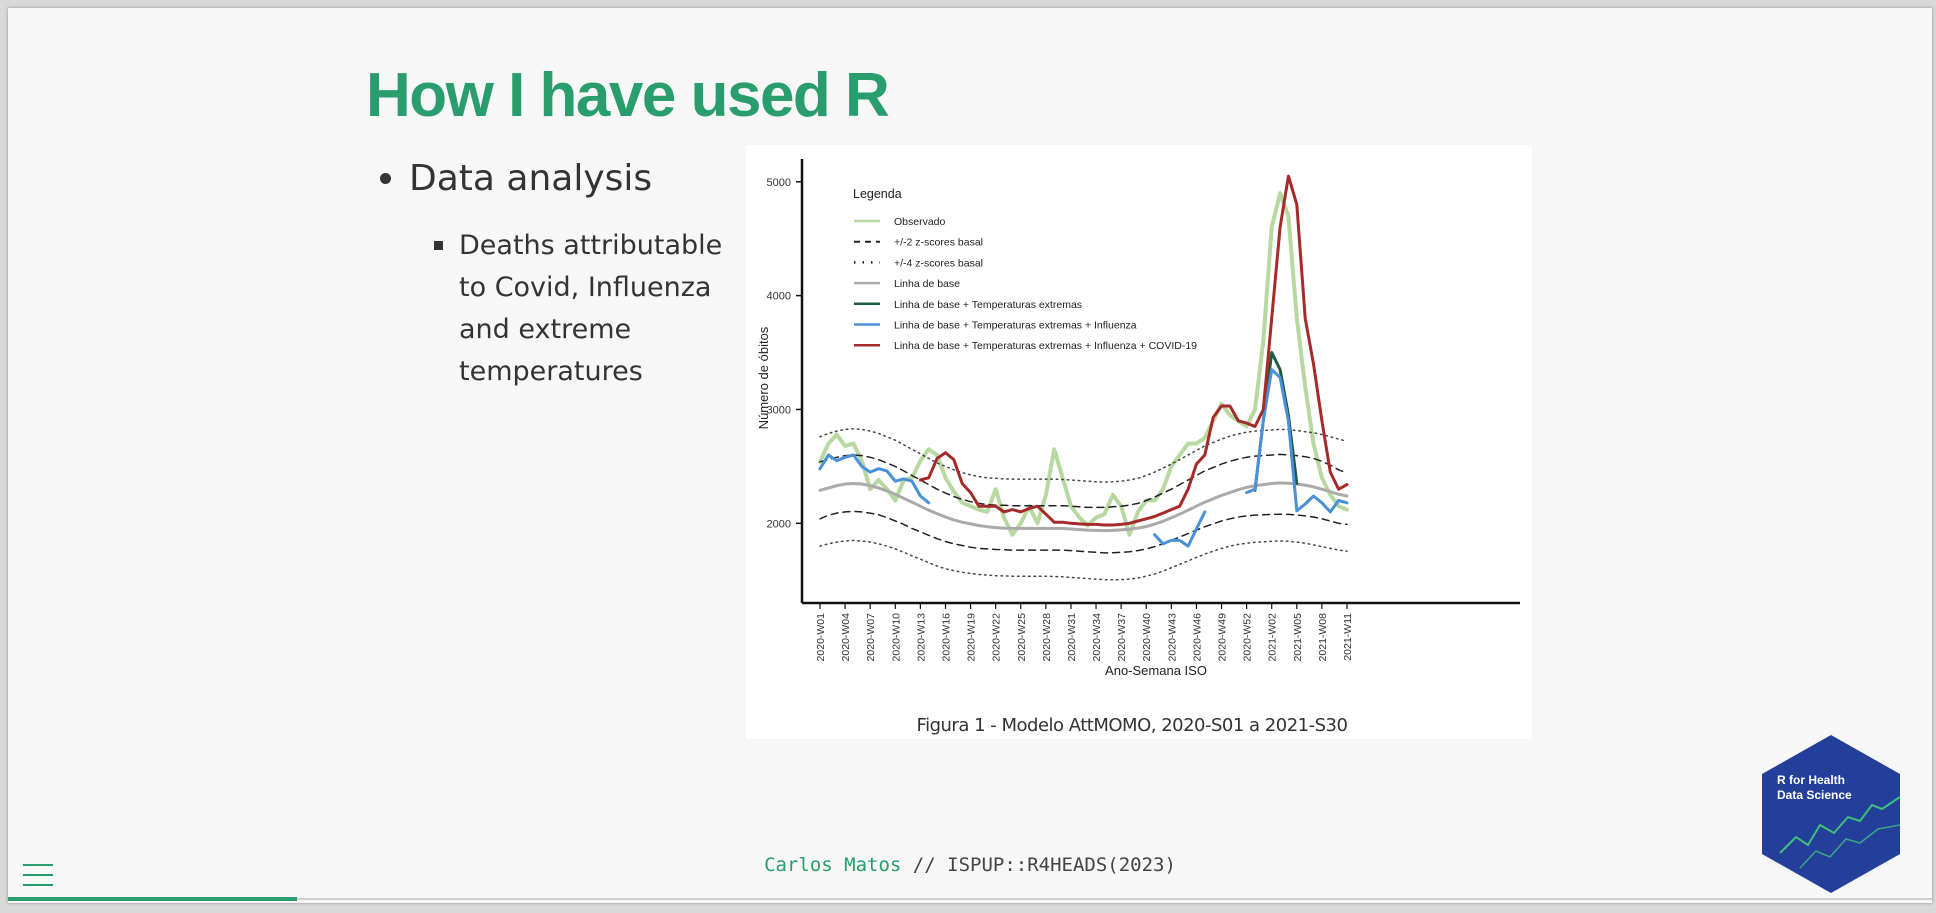 The height and width of the screenshot is (913, 1936). Describe the element at coordinates (1061, 865) in the screenshot. I see `footer-course: ISPUP::R4HEADS(2023)` at that location.